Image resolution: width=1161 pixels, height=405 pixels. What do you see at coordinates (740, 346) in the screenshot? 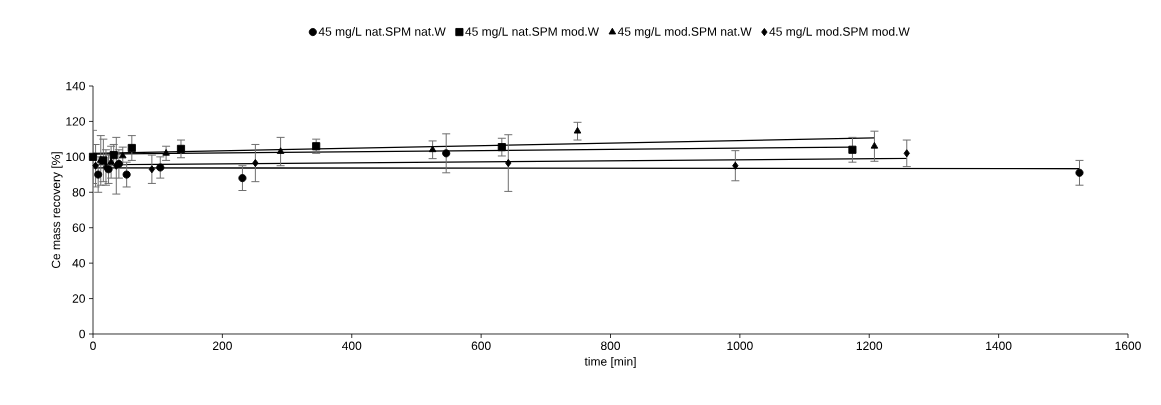
I see `x-tick-label: 1000` at bounding box center [740, 346].